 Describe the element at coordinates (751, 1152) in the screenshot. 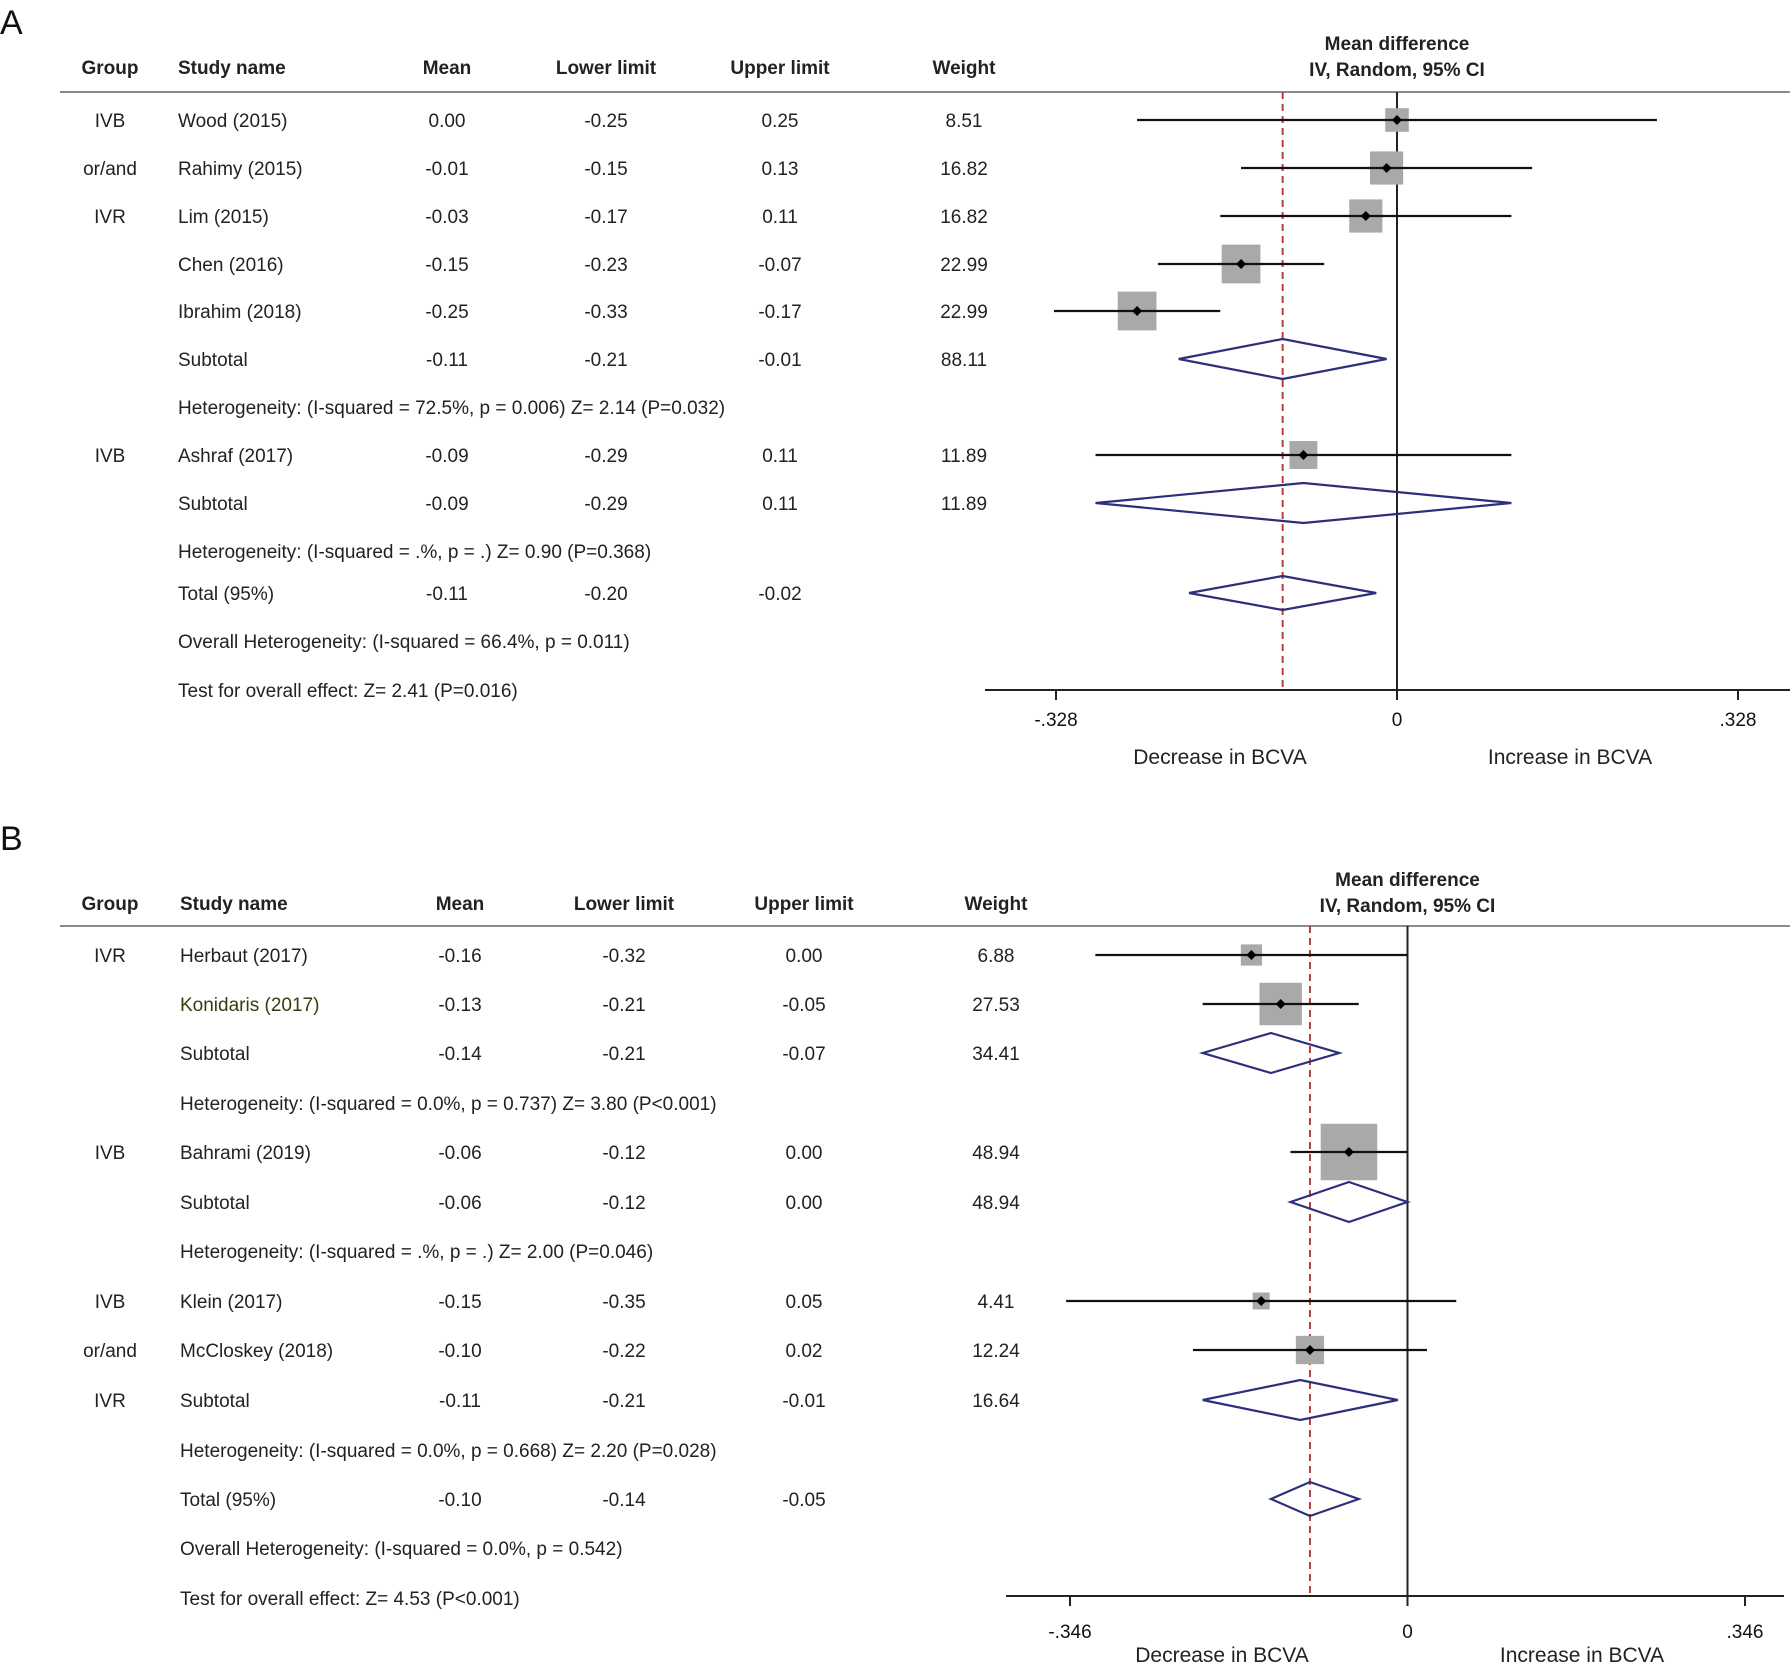

I see `row-study: IVB Bahrami (2019) -0.06 -0.12 0.00 48.94` at that location.